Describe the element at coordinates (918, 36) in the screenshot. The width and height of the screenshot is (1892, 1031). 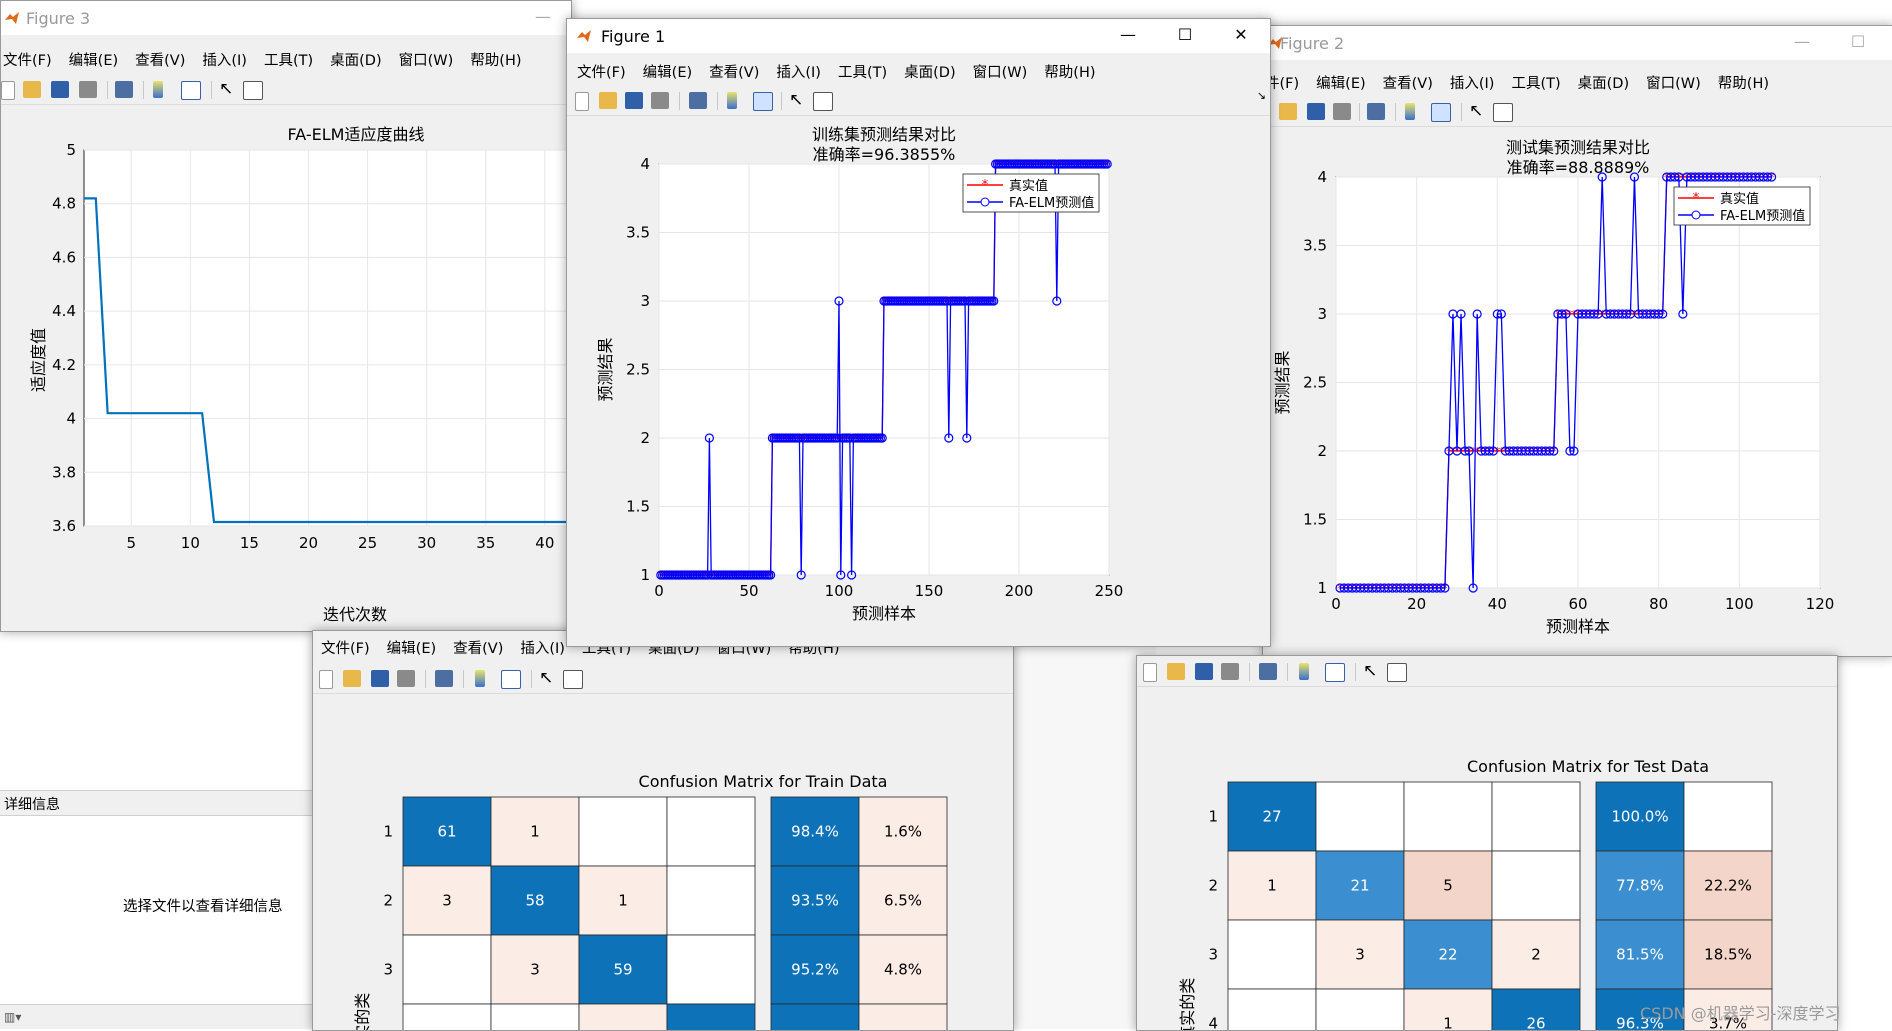
I see `figure1-titlebar: Figure 1 — ☐ ✕` at that location.